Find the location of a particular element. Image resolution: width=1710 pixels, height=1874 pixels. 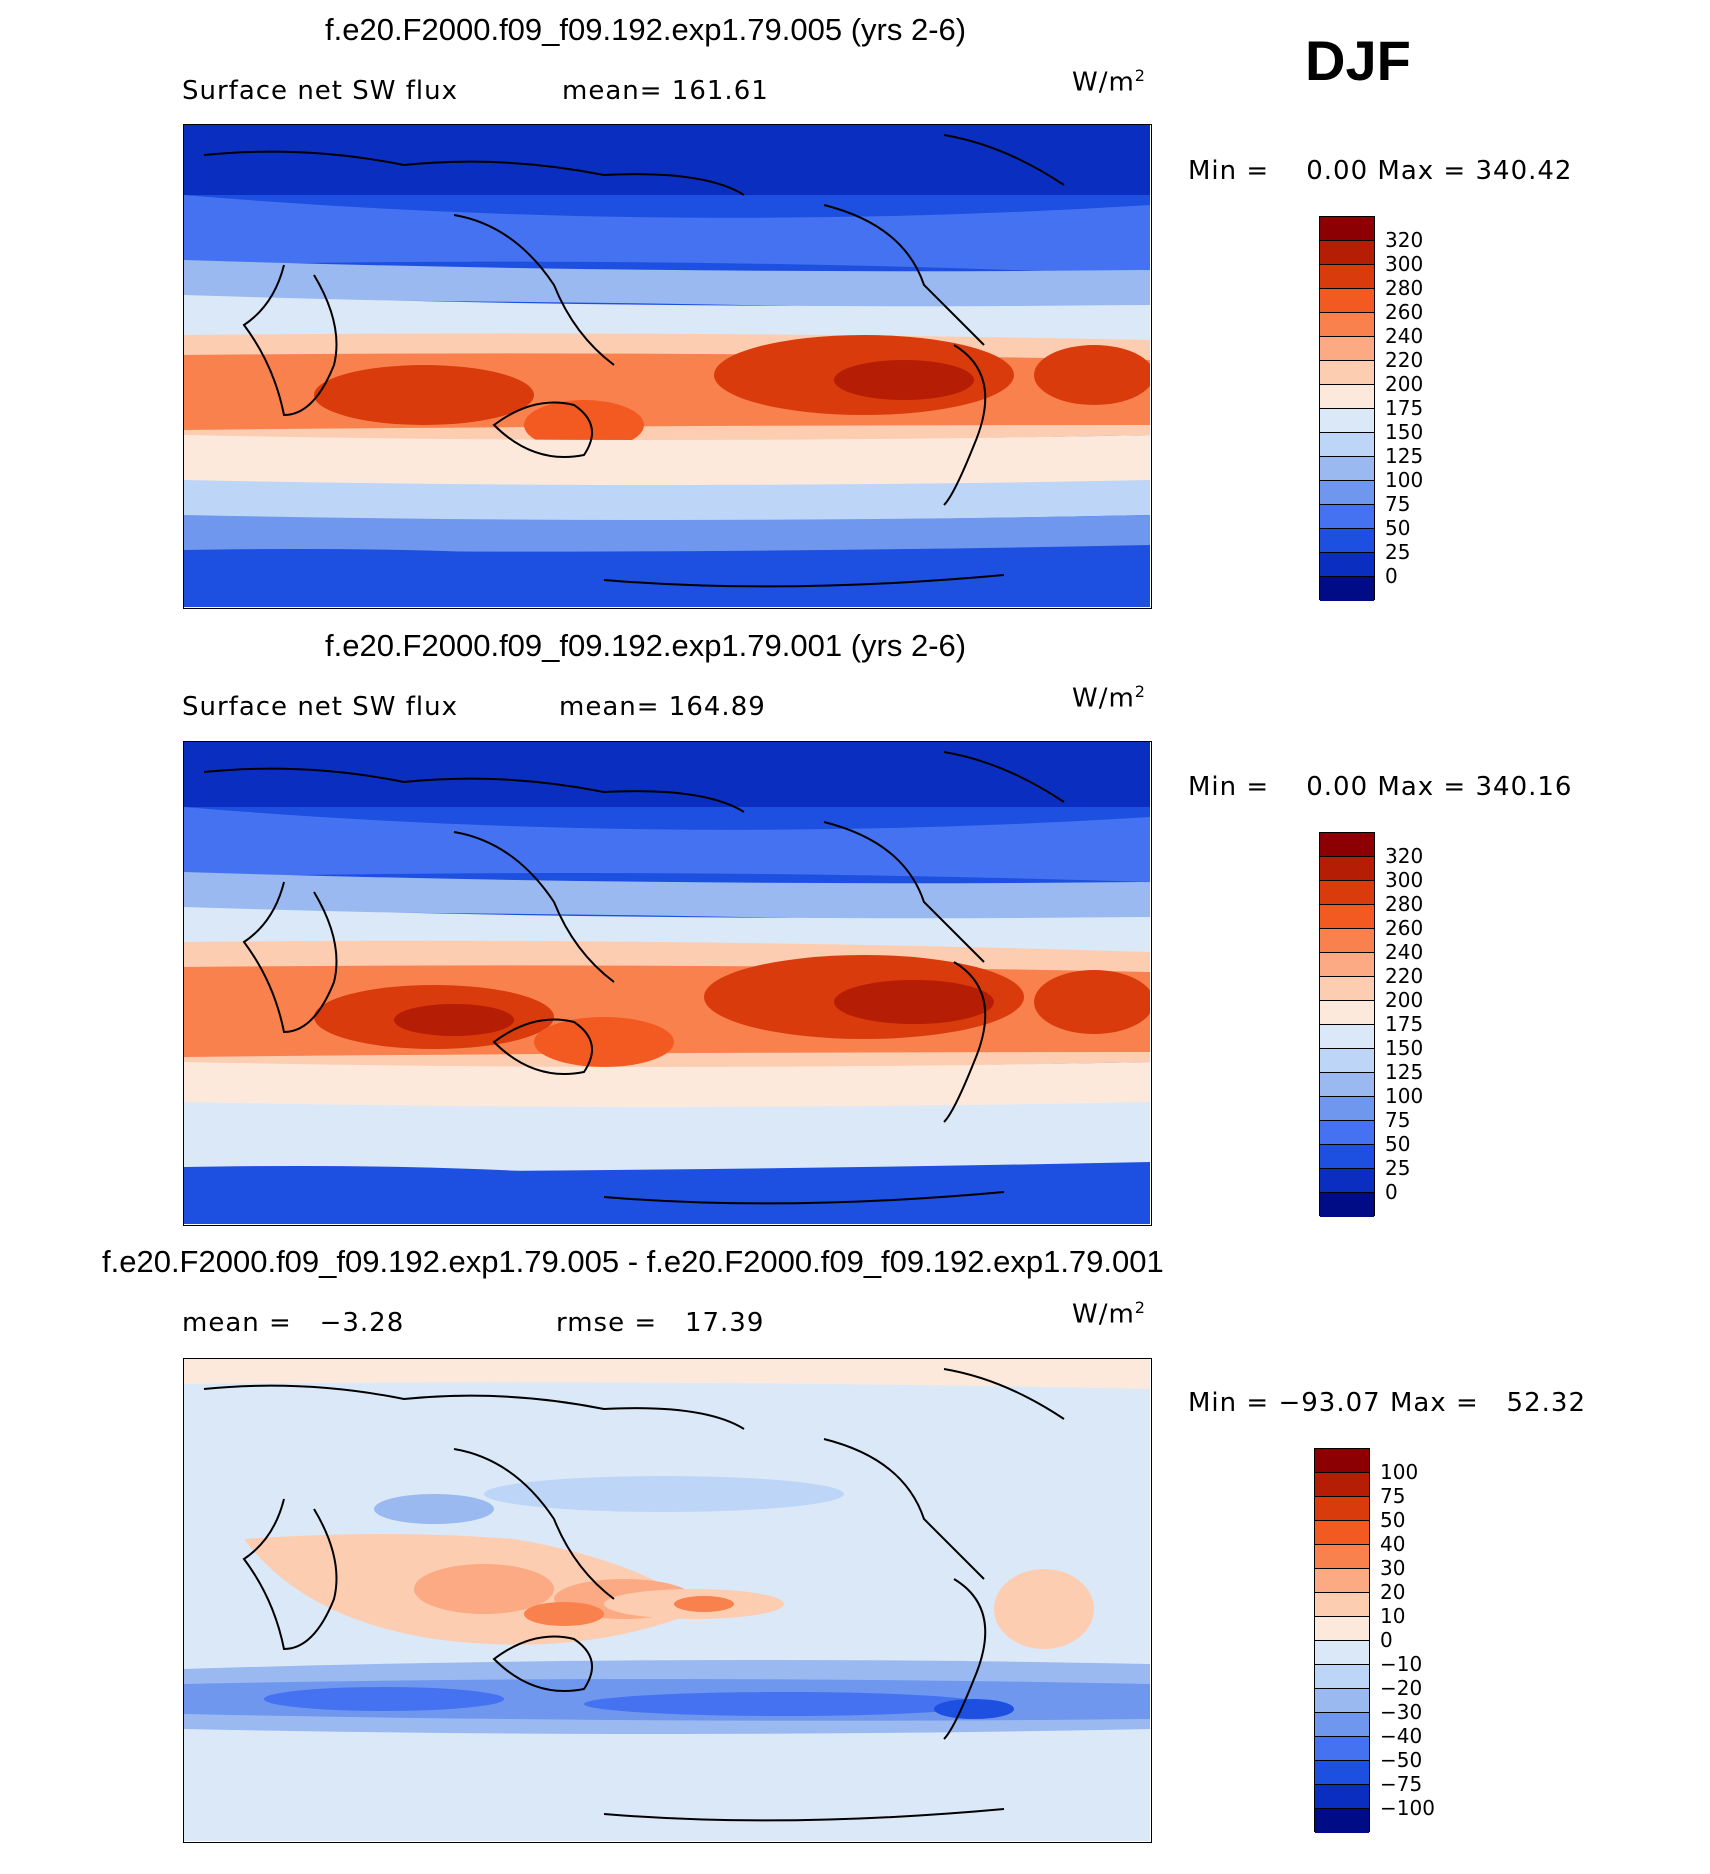

panel2-map is located at coordinates (667, 983).